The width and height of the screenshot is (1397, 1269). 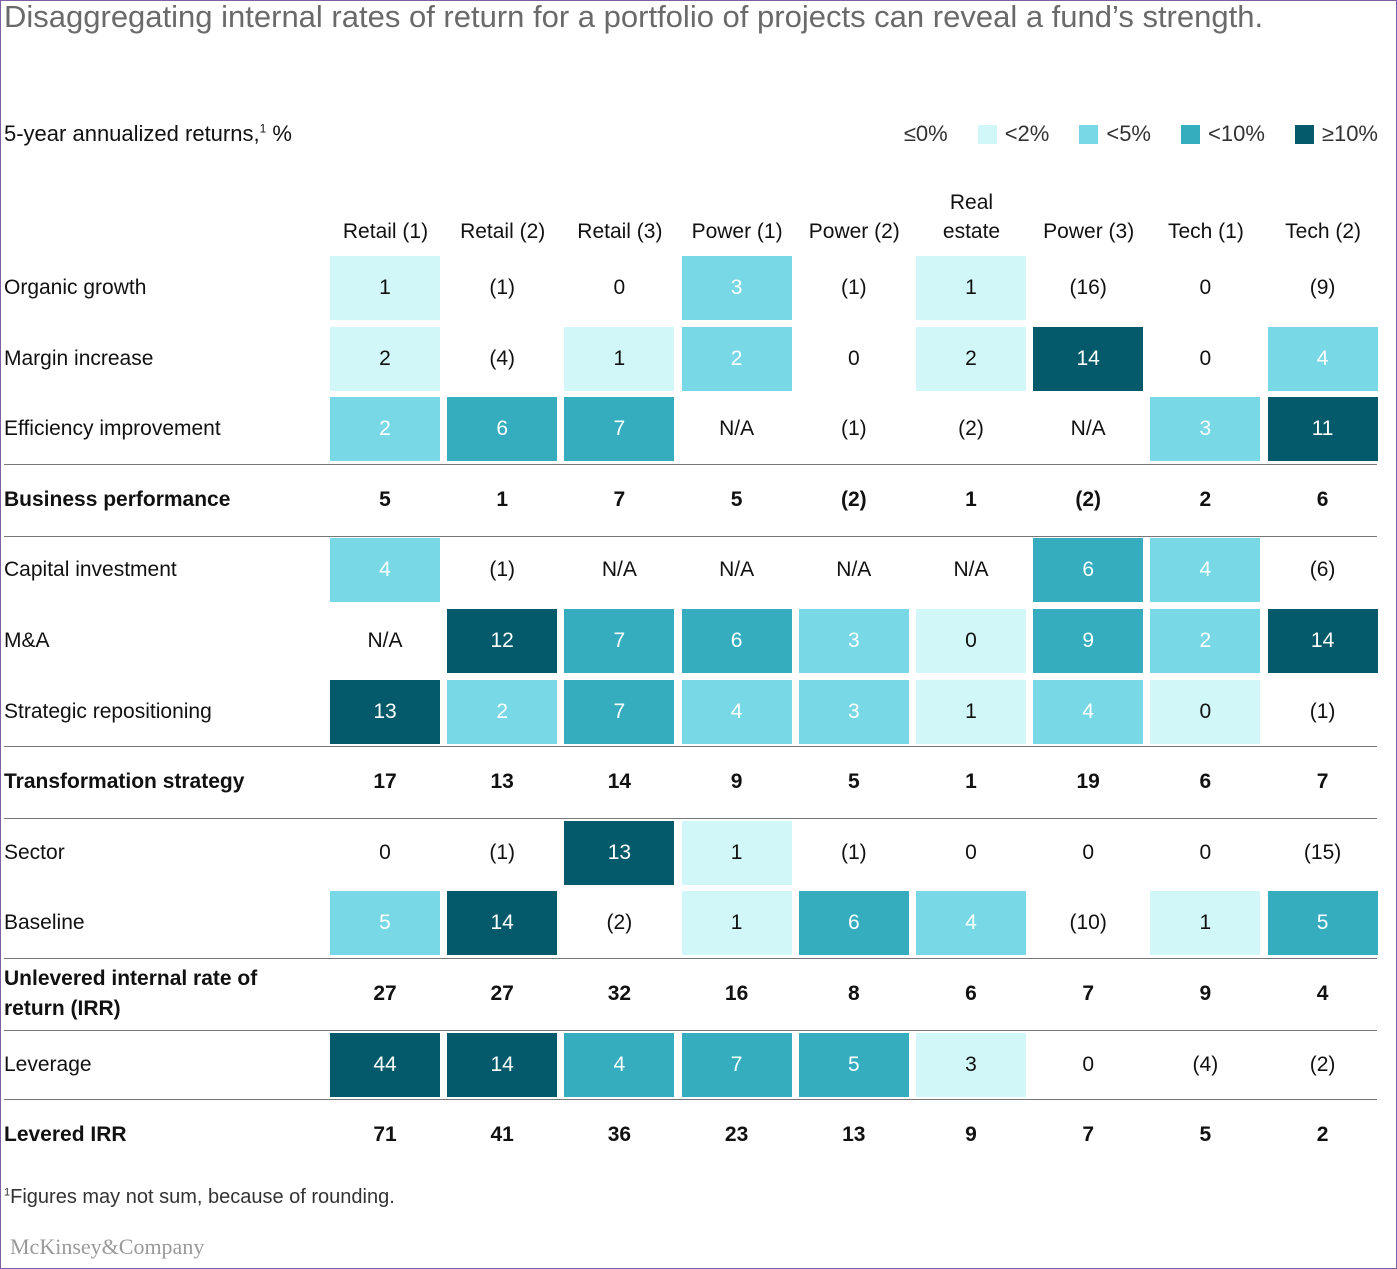 I want to click on column-header-retail-3: Retail (3), so click(x=619, y=216).